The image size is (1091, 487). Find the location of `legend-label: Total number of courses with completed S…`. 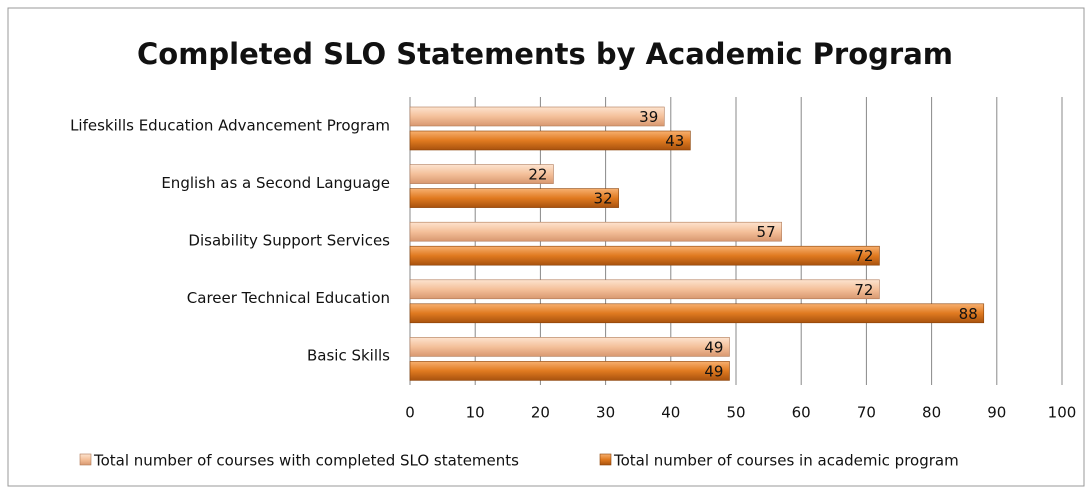

legend-label: Total number of courses with completed S… is located at coordinates (306, 461).